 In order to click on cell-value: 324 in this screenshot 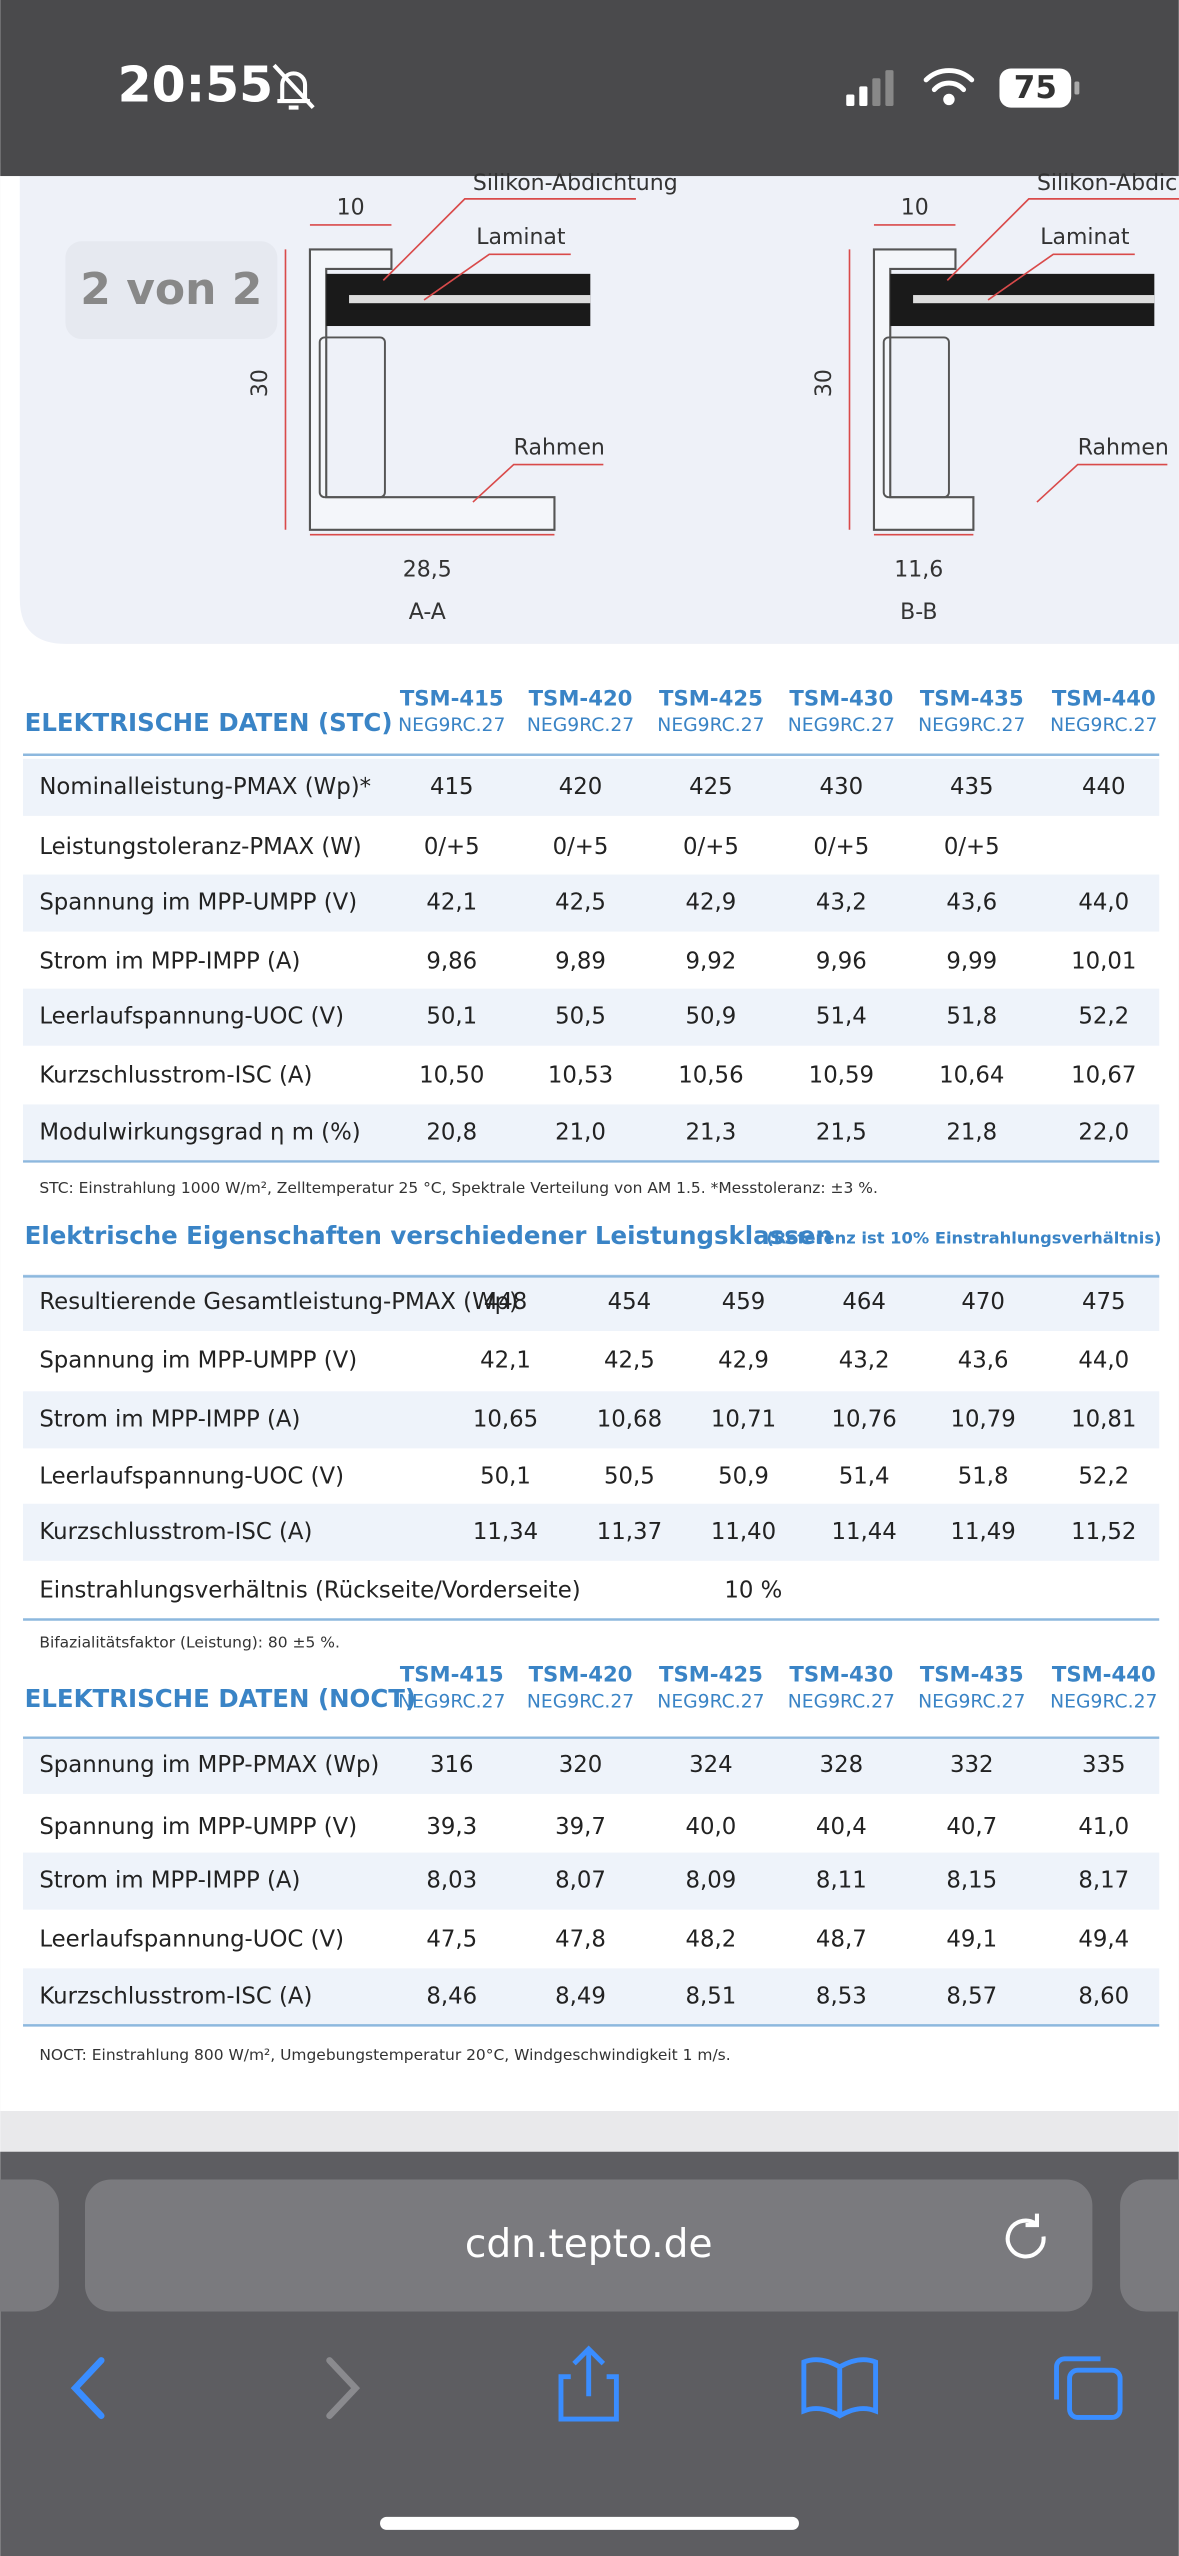, I will do `click(711, 1765)`.